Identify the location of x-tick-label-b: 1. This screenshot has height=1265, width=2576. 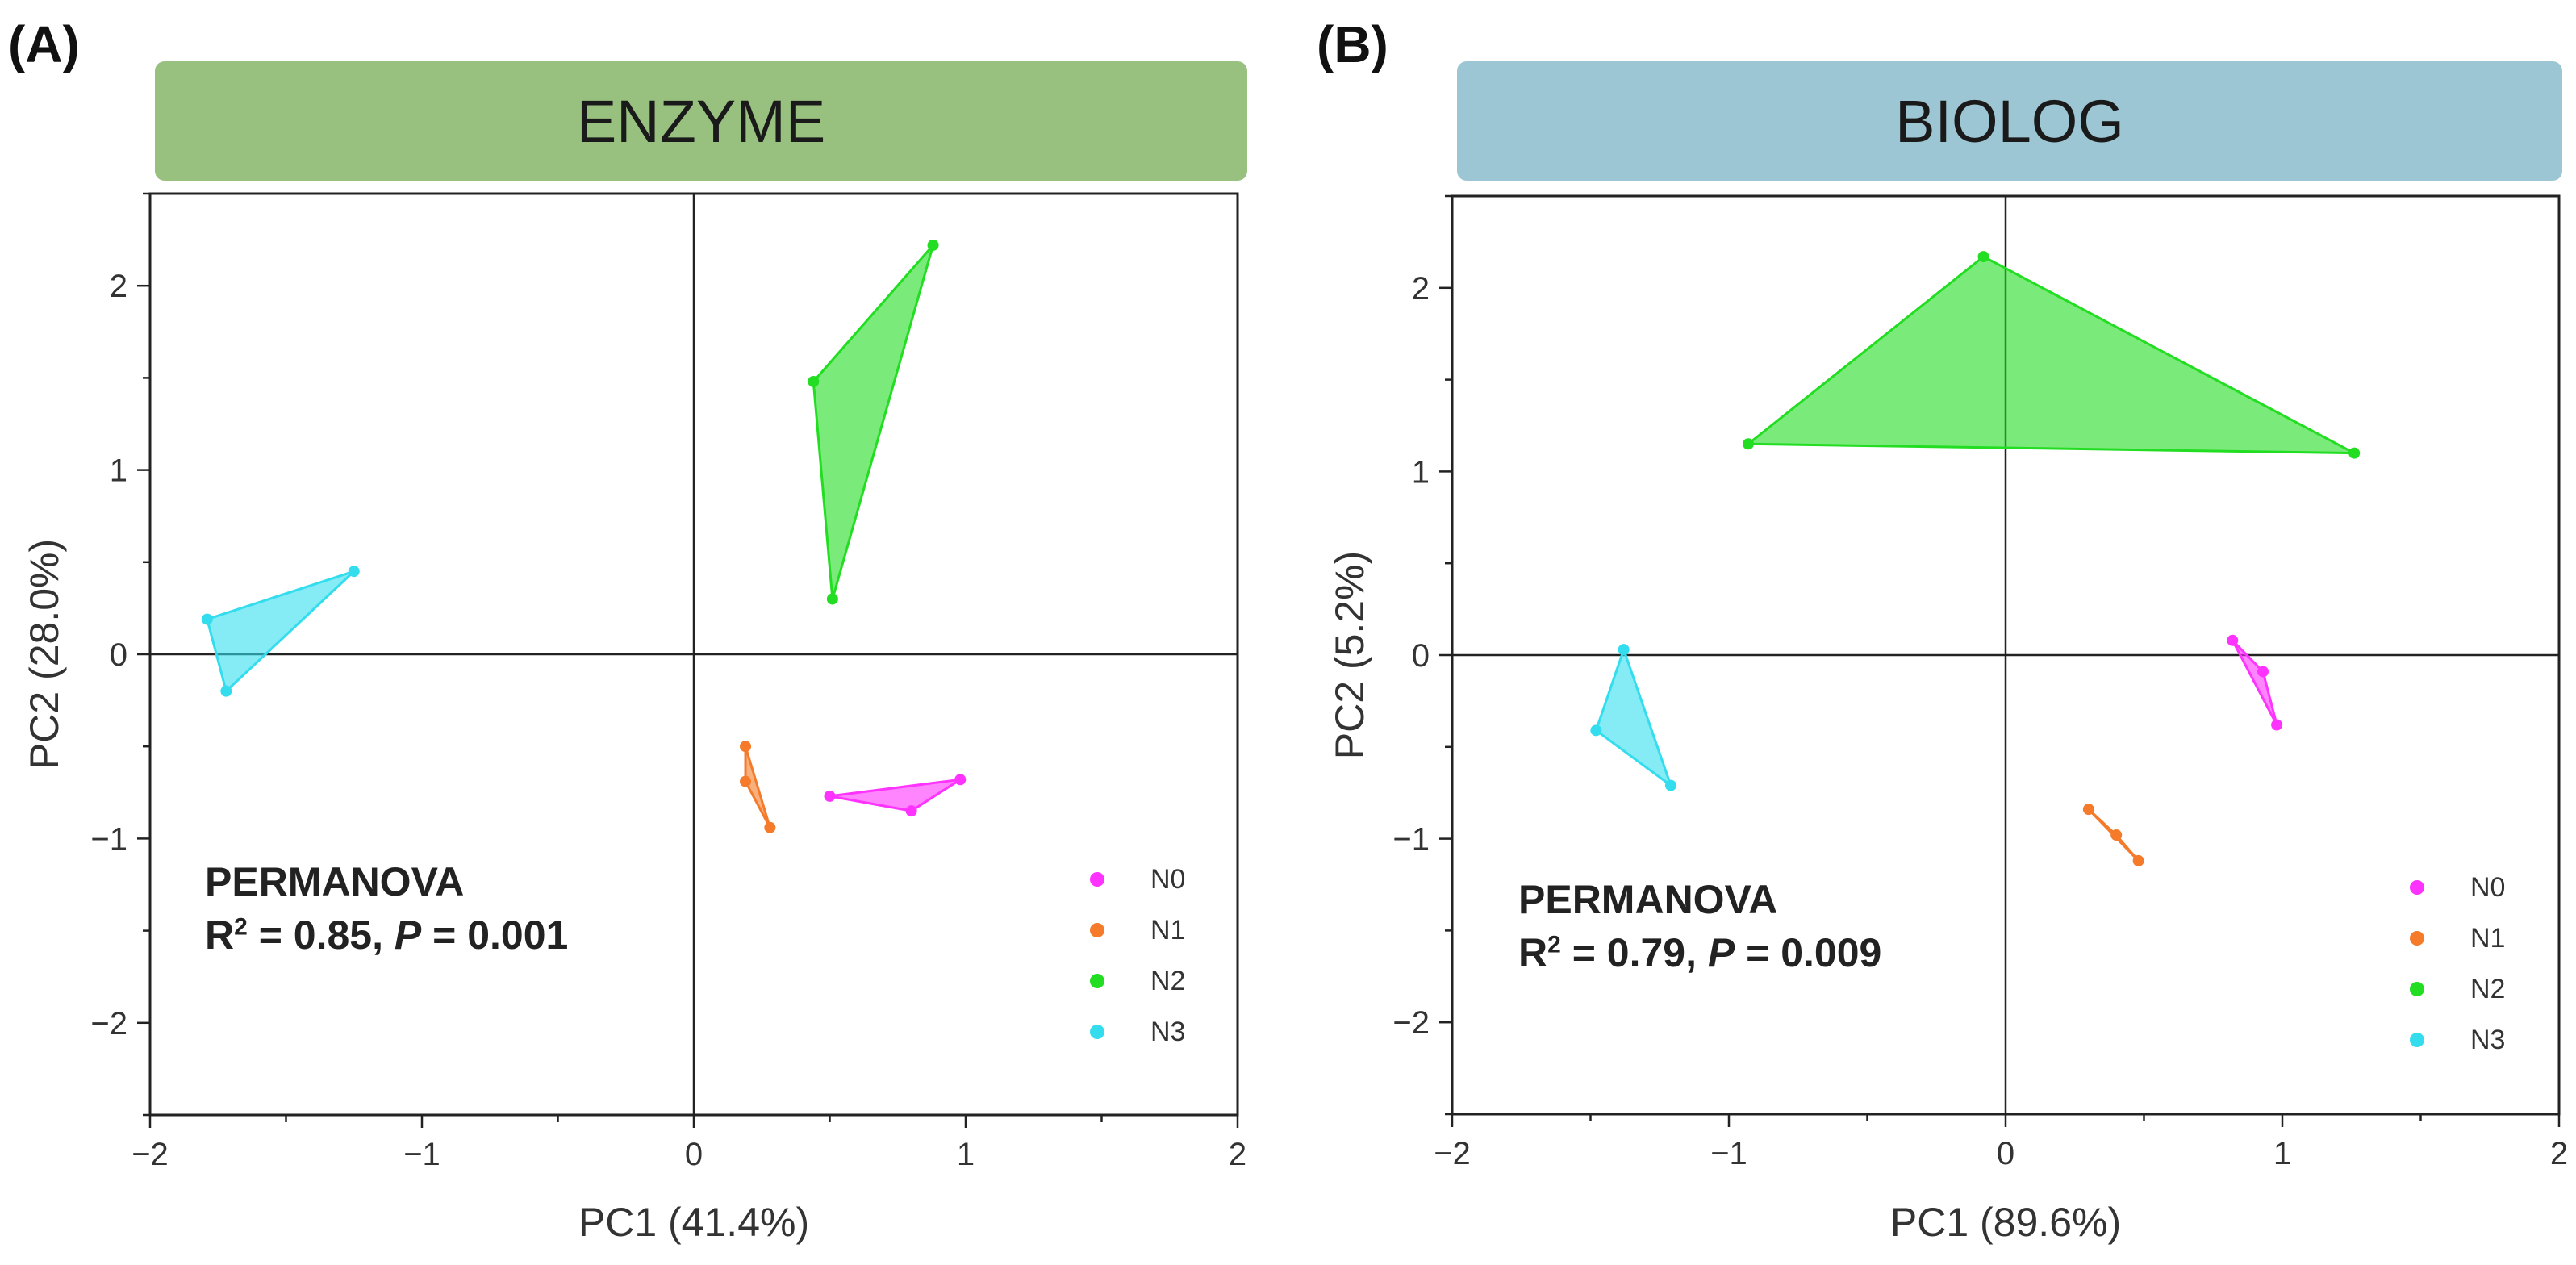
(2282, 1153).